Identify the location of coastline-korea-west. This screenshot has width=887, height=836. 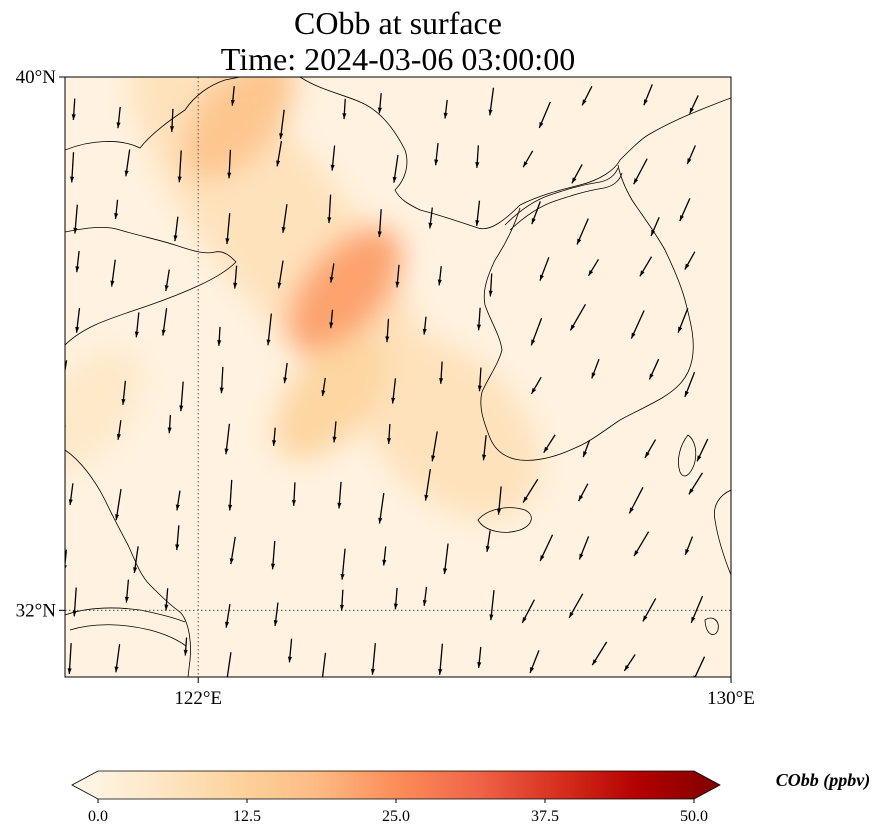
(550, 334).